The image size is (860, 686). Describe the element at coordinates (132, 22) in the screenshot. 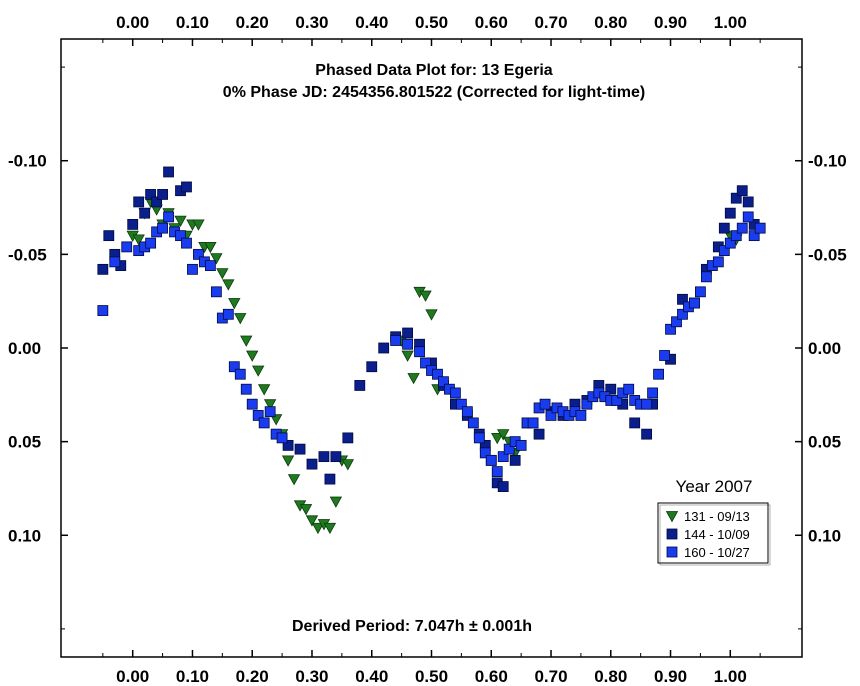

I see `x-tick-label-top: 0.00` at that location.